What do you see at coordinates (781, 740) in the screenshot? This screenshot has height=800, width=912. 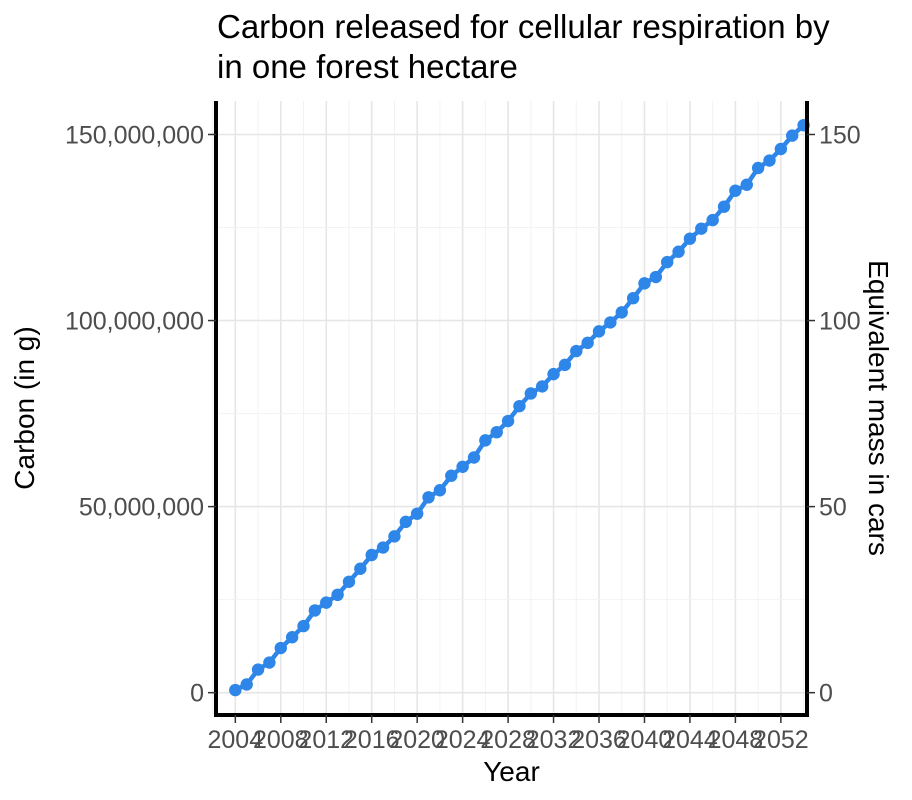 I see `x-tick-label: 2052` at bounding box center [781, 740].